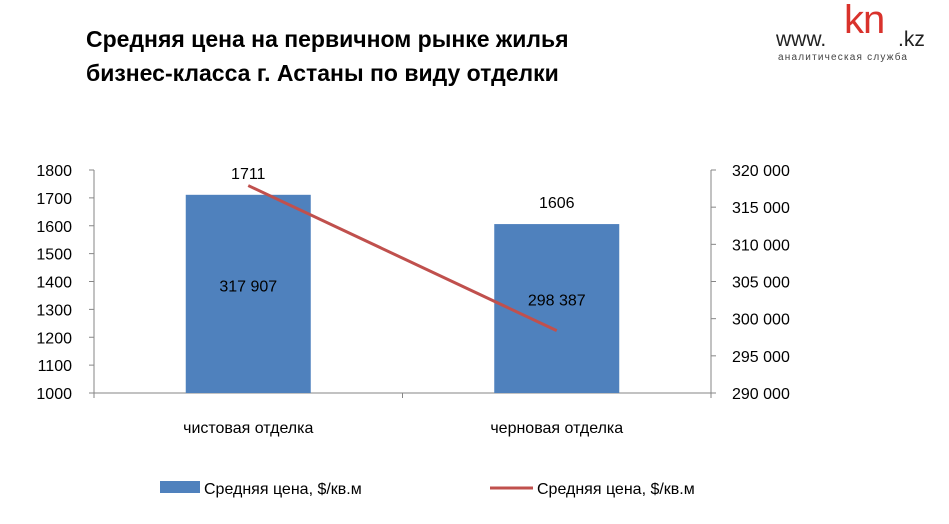 The width and height of the screenshot is (949, 524). Describe the element at coordinates (54, 394) in the screenshot. I see `left-axis-tick-label: 1000` at that location.